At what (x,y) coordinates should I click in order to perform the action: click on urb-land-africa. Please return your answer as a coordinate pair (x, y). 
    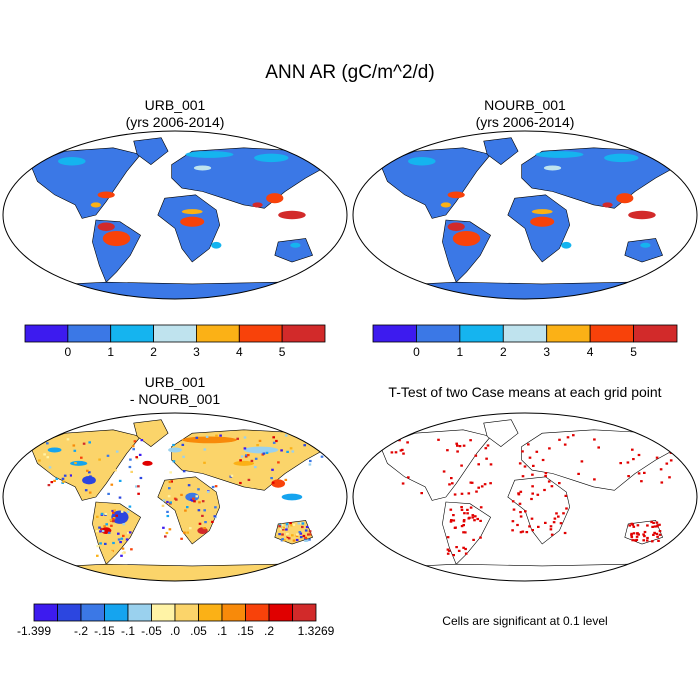
    Looking at the image, I should click on (189, 228).